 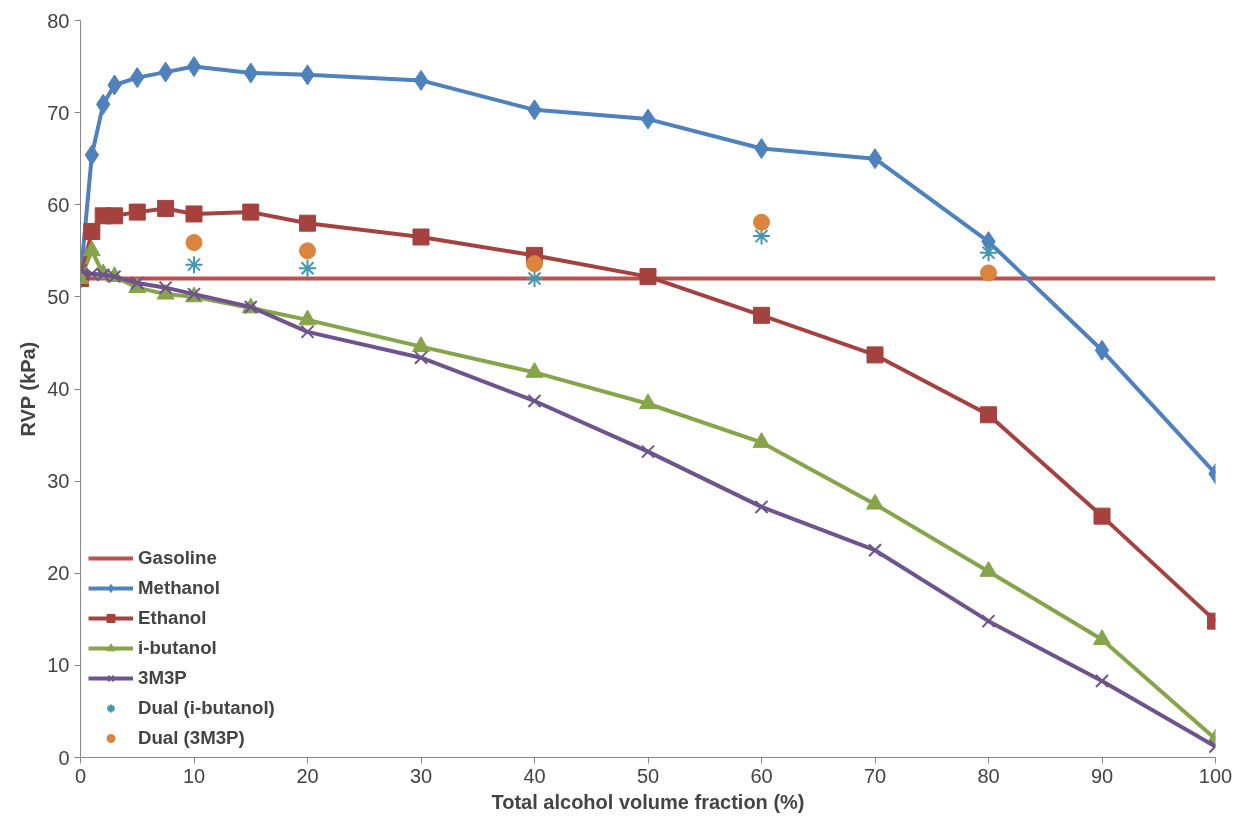 I want to click on x-tick-label: 100, so click(x=1215, y=775).